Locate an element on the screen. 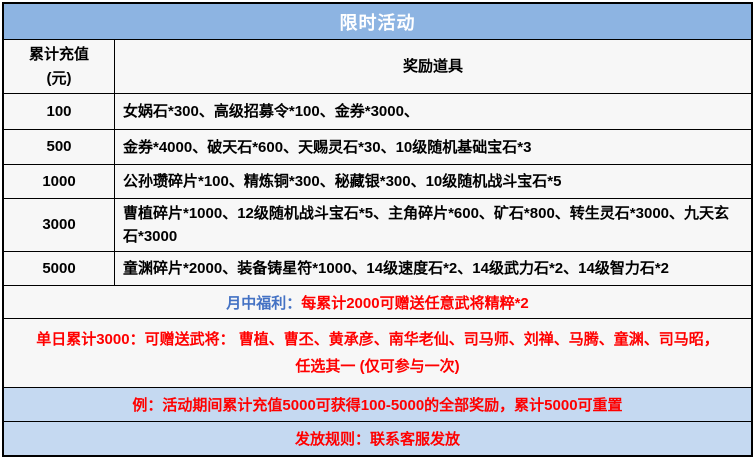 The image size is (756, 460). example-note: 例：活动期间累计充值5000可获得100-5000的全部奖励，累计5000可重置 is located at coordinates (377, 405).